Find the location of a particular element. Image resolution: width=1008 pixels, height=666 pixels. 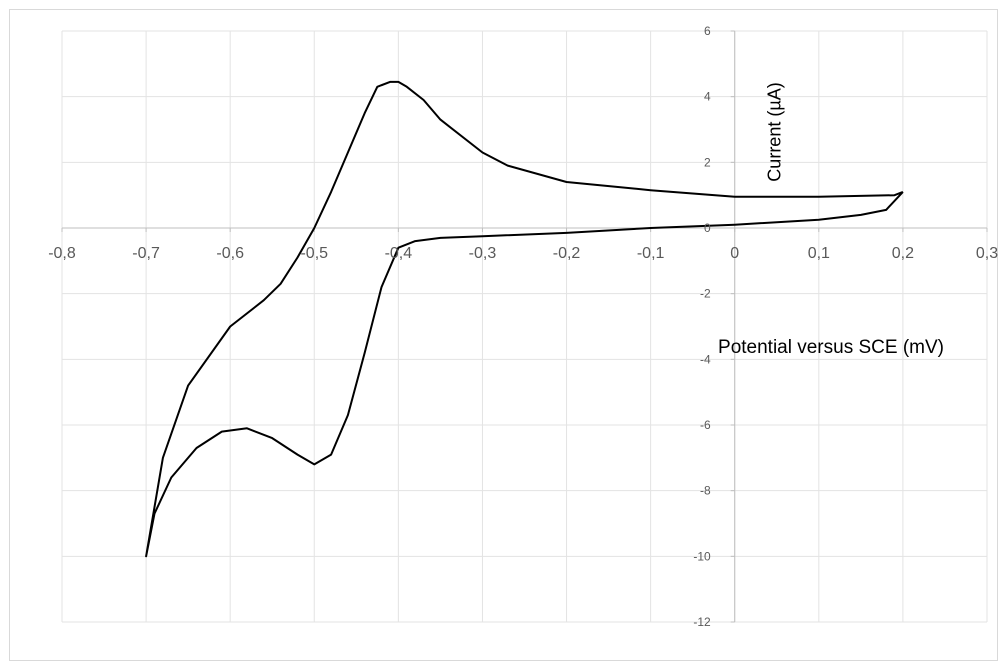

x-tick-label: -0,1 is located at coordinates (651, 253).